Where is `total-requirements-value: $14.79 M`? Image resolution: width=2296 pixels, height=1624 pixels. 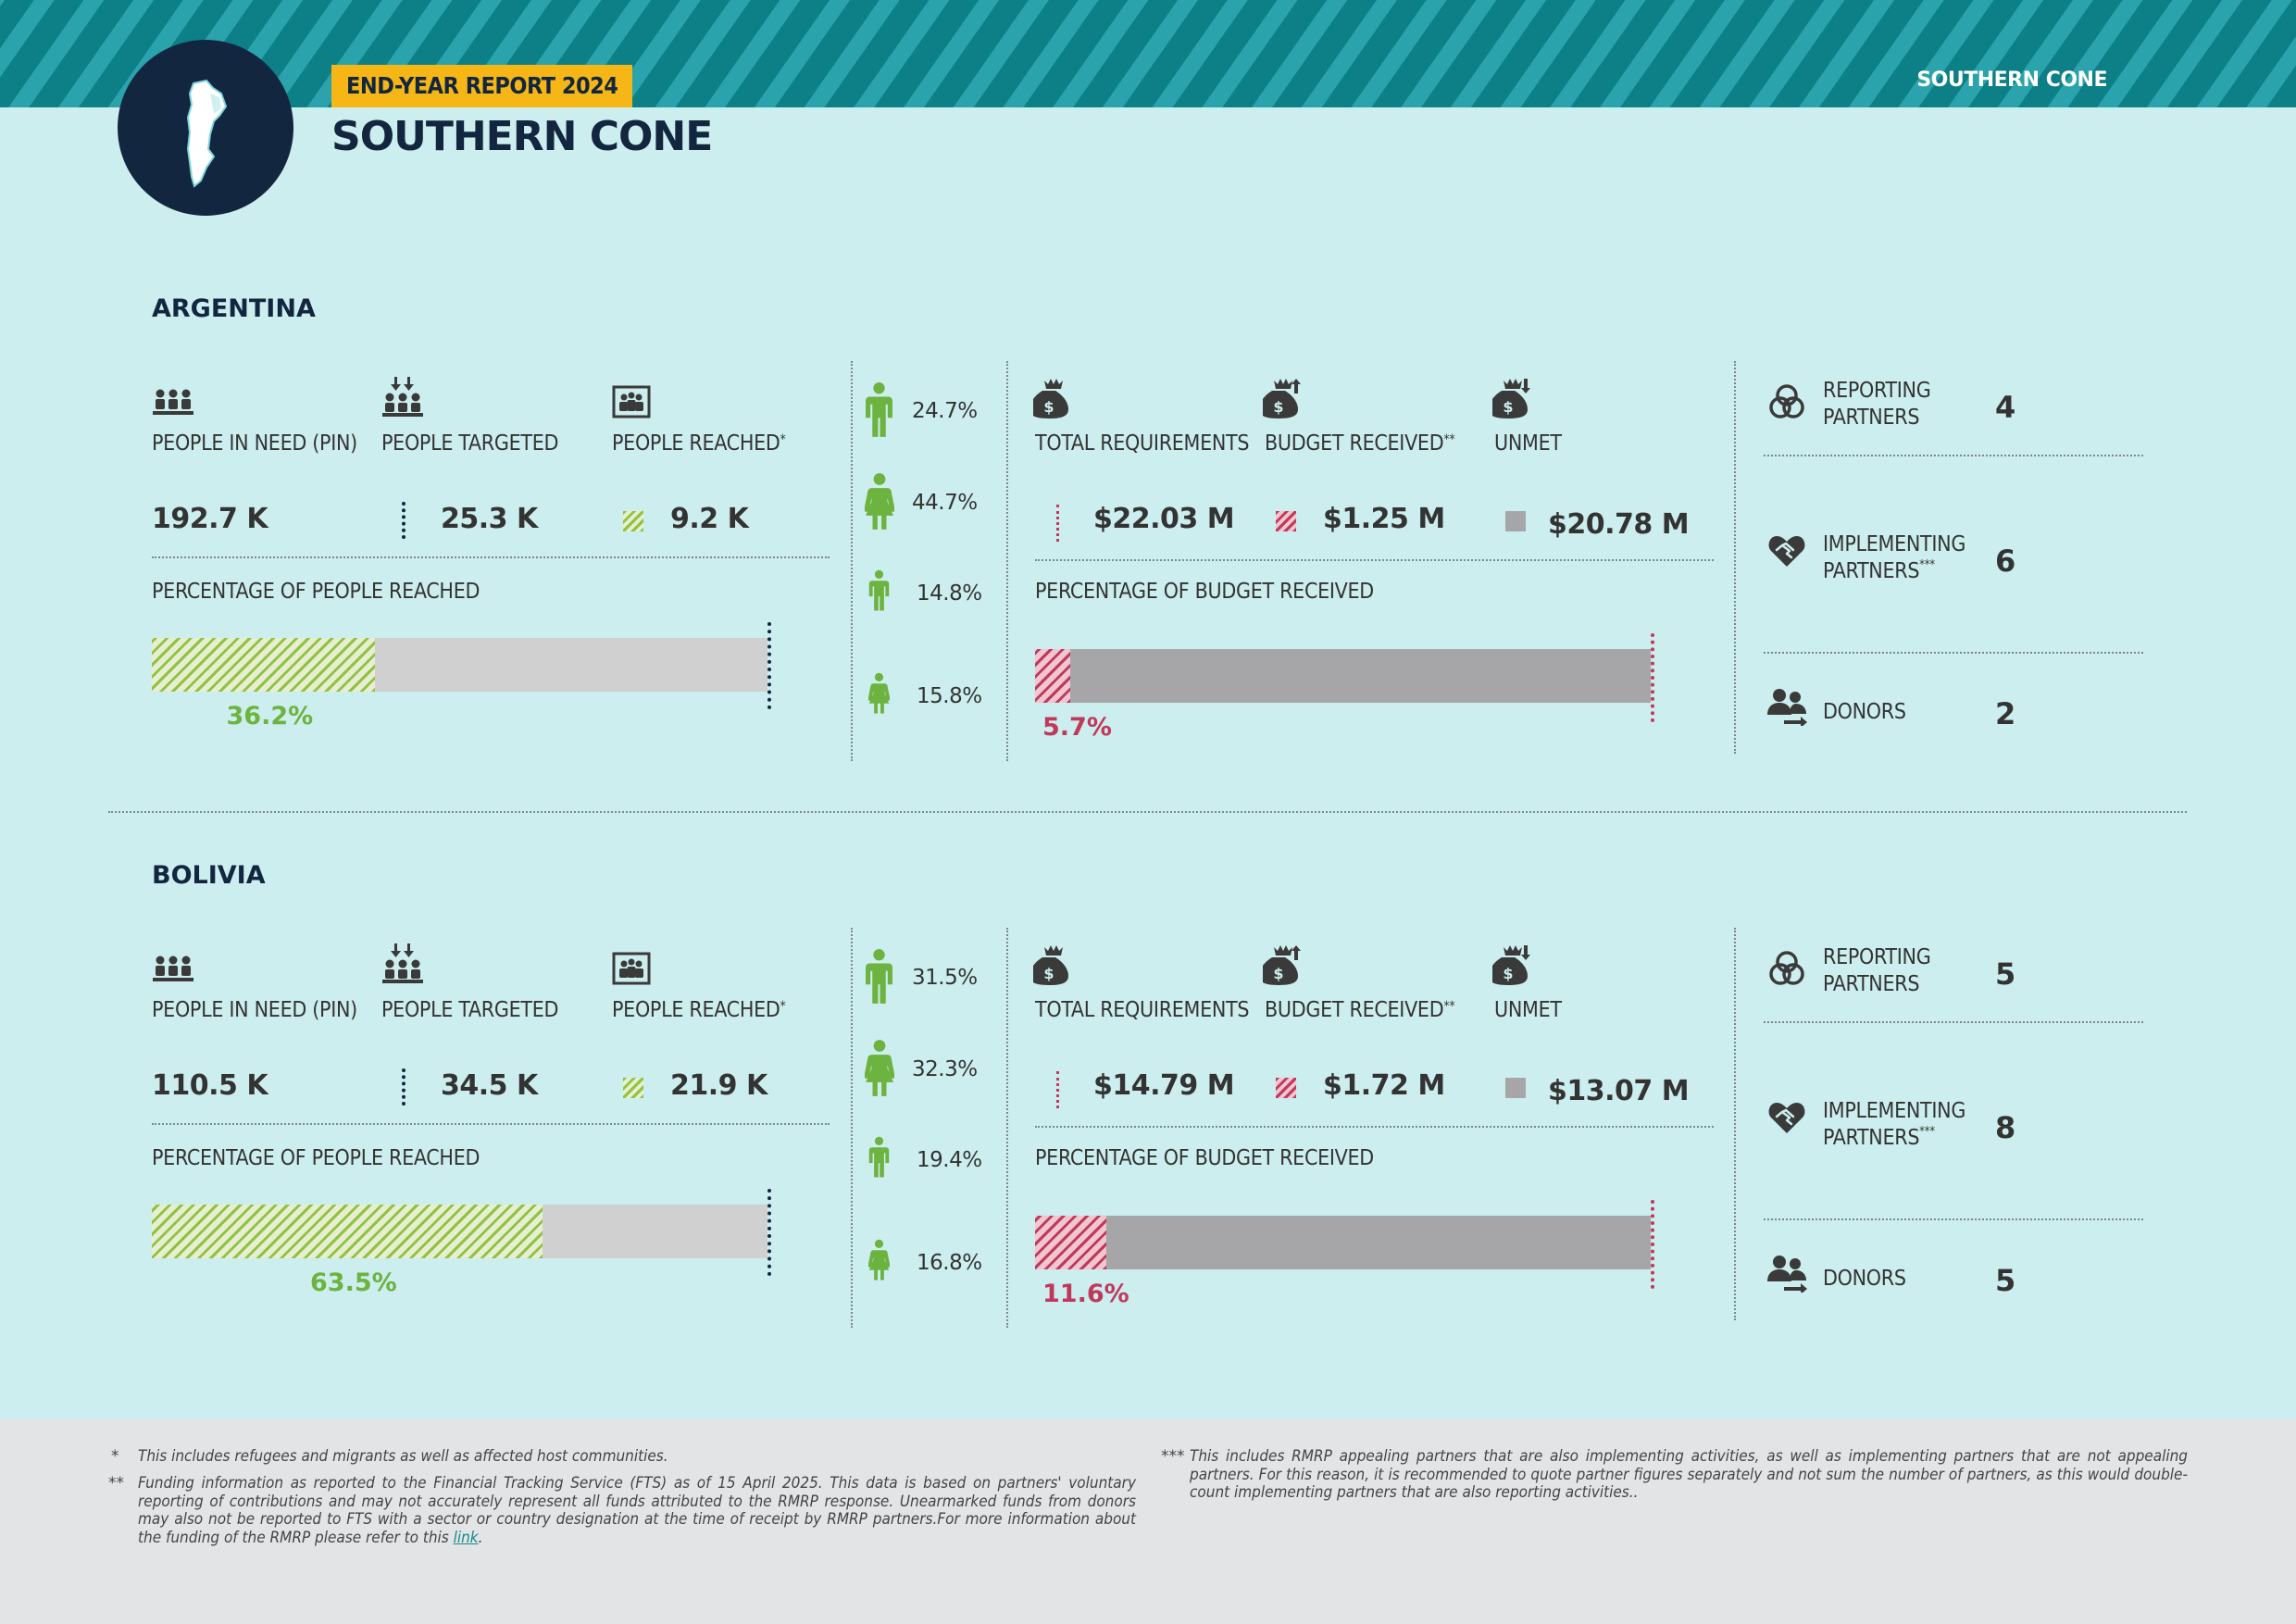 total-requirements-value: $14.79 M is located at coordinates (1164, 1085).